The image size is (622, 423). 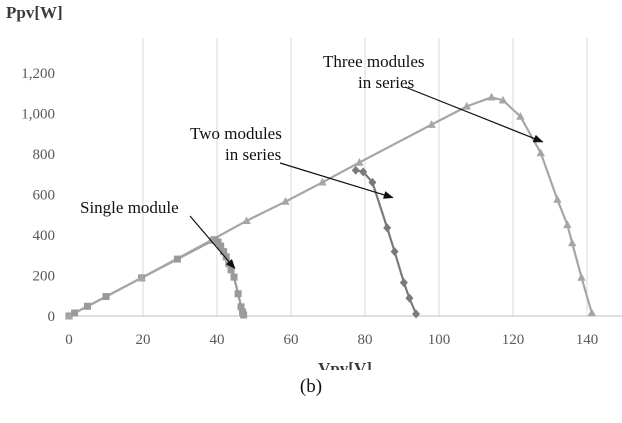 What do you see at coordinates (236, 133) in the screenshot?
I see `annotation-label: Two modules` at bounding box center [236, 133].